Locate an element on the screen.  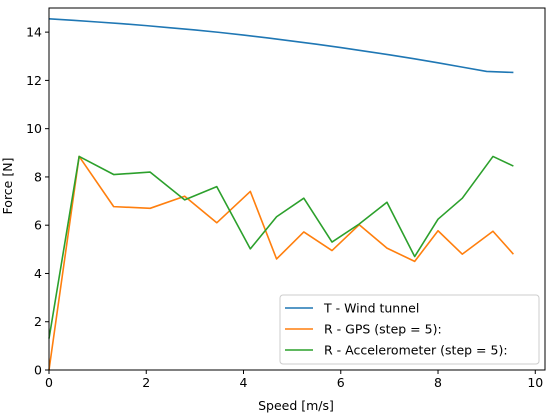
y-tick-label: 2 is located at coordinates (38, 321).